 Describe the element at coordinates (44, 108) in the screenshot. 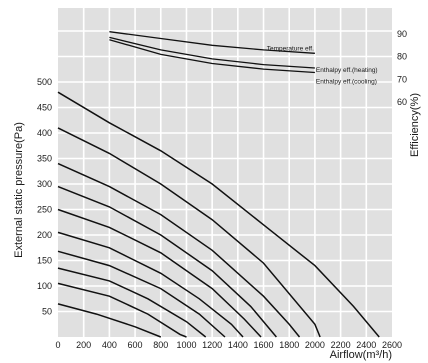

I see `y-tick-label: 450` at that location.